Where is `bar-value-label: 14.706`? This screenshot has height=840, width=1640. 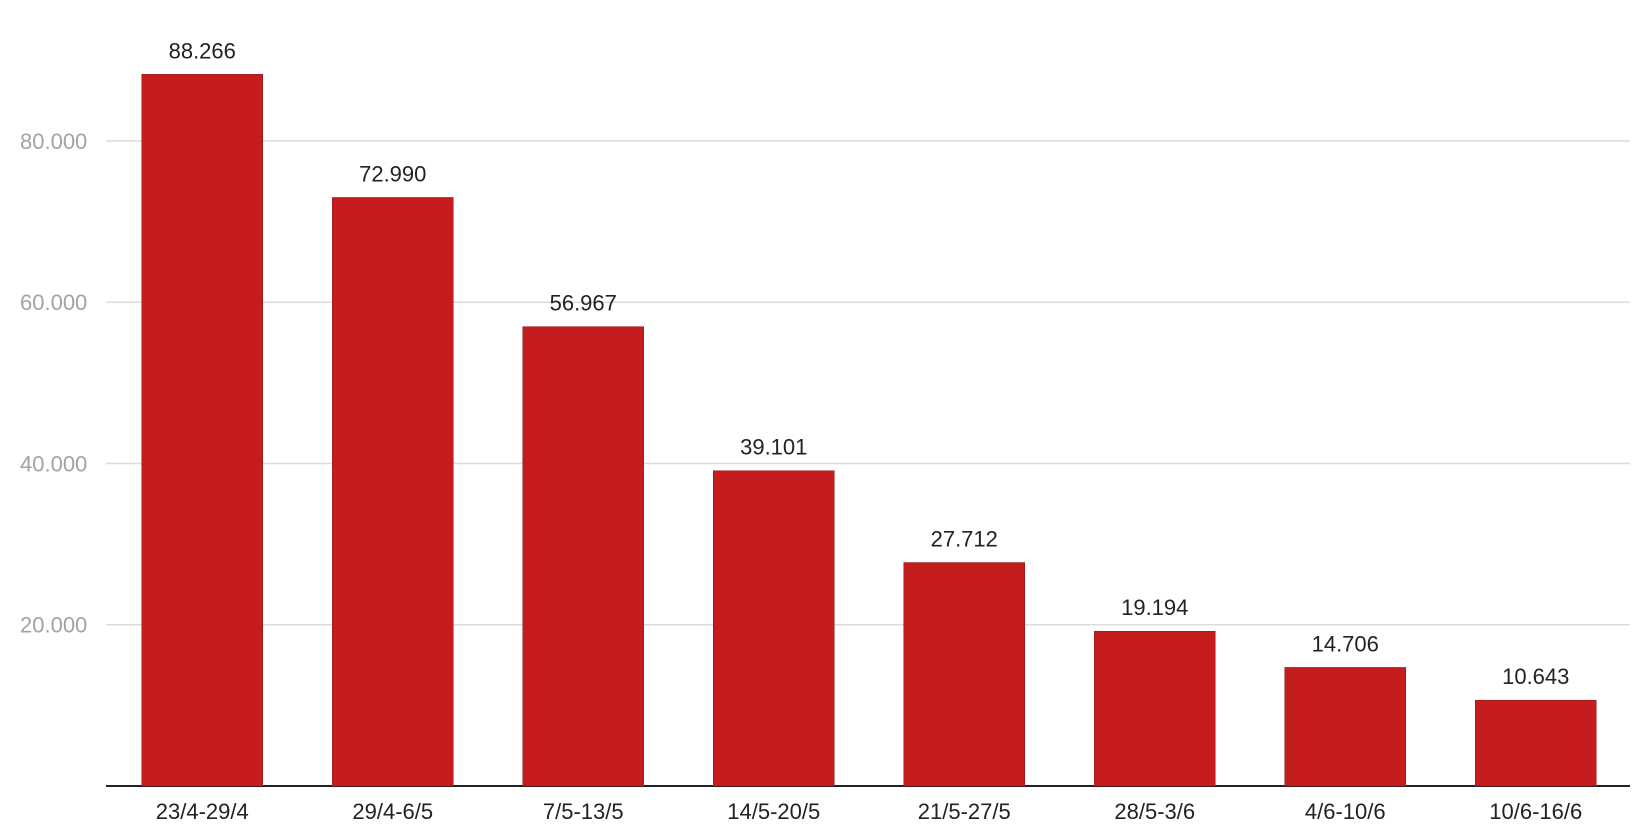
bar-value-label: 14.706 is located at coordinates (1345, 643).